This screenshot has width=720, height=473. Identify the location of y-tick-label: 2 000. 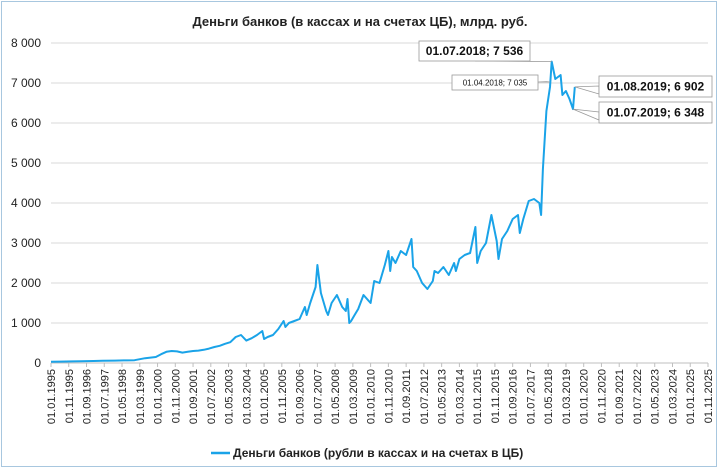
(26, 283).